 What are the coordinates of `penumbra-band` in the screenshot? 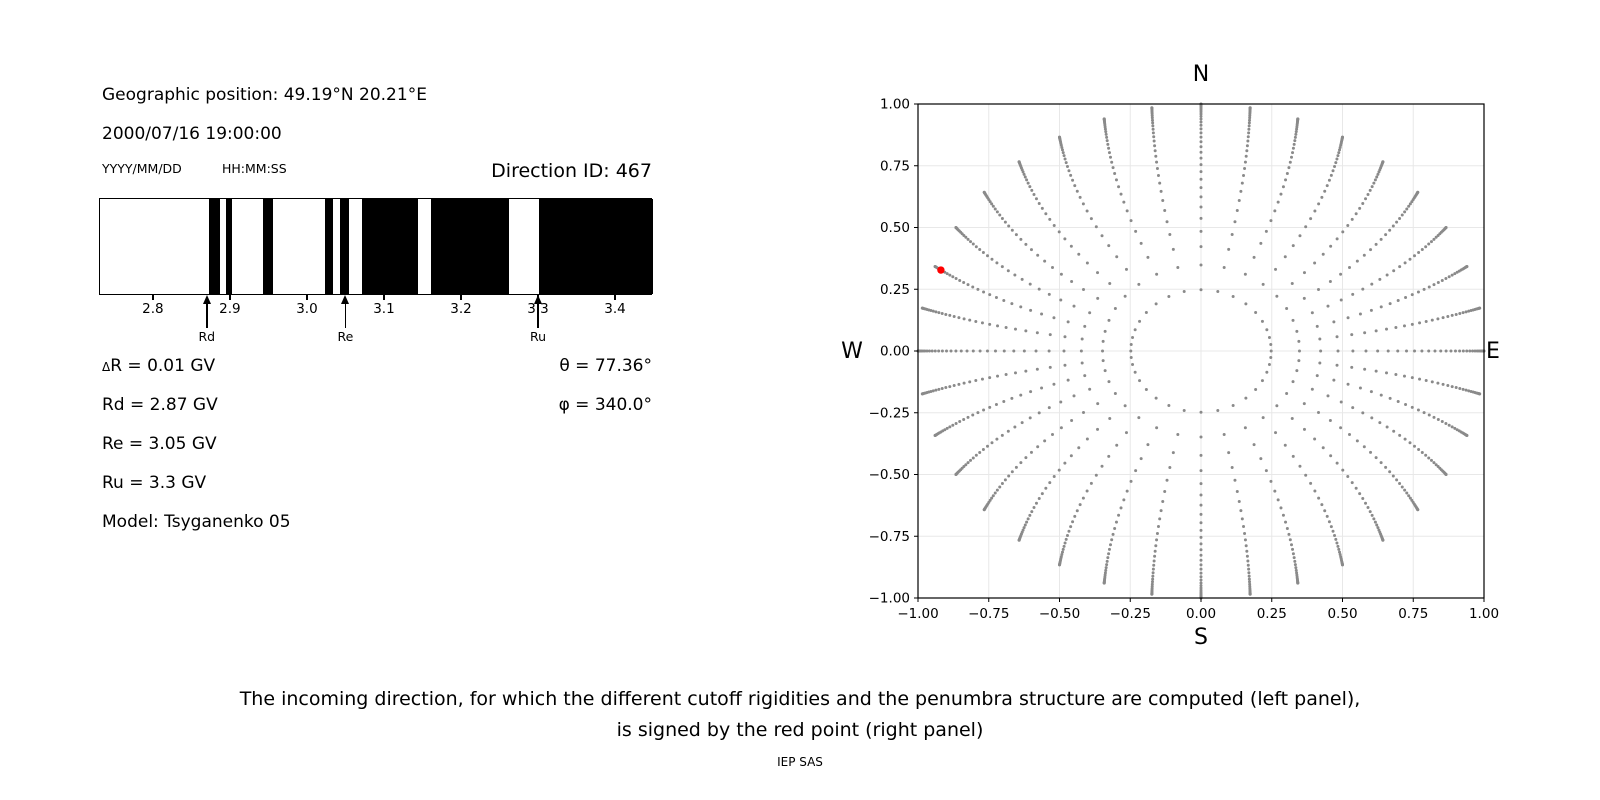 It's located at (328, 246).